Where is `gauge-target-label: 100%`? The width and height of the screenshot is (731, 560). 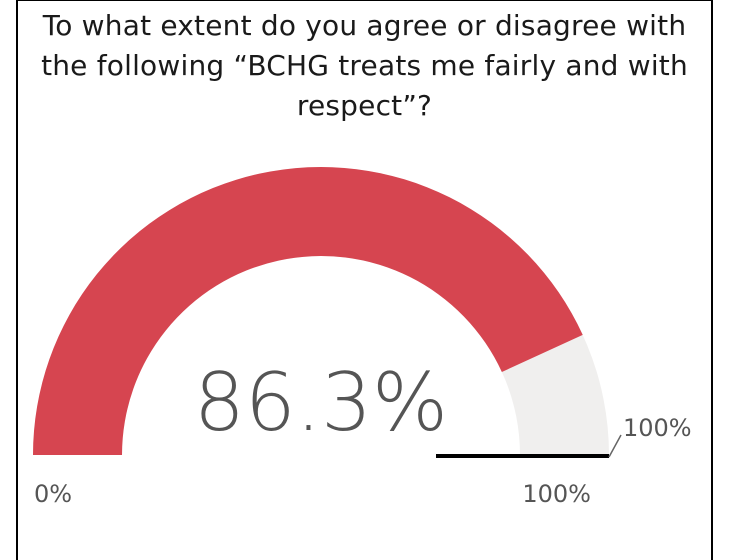
gauge-target-label: 100% is located at coordinates (657, 428).